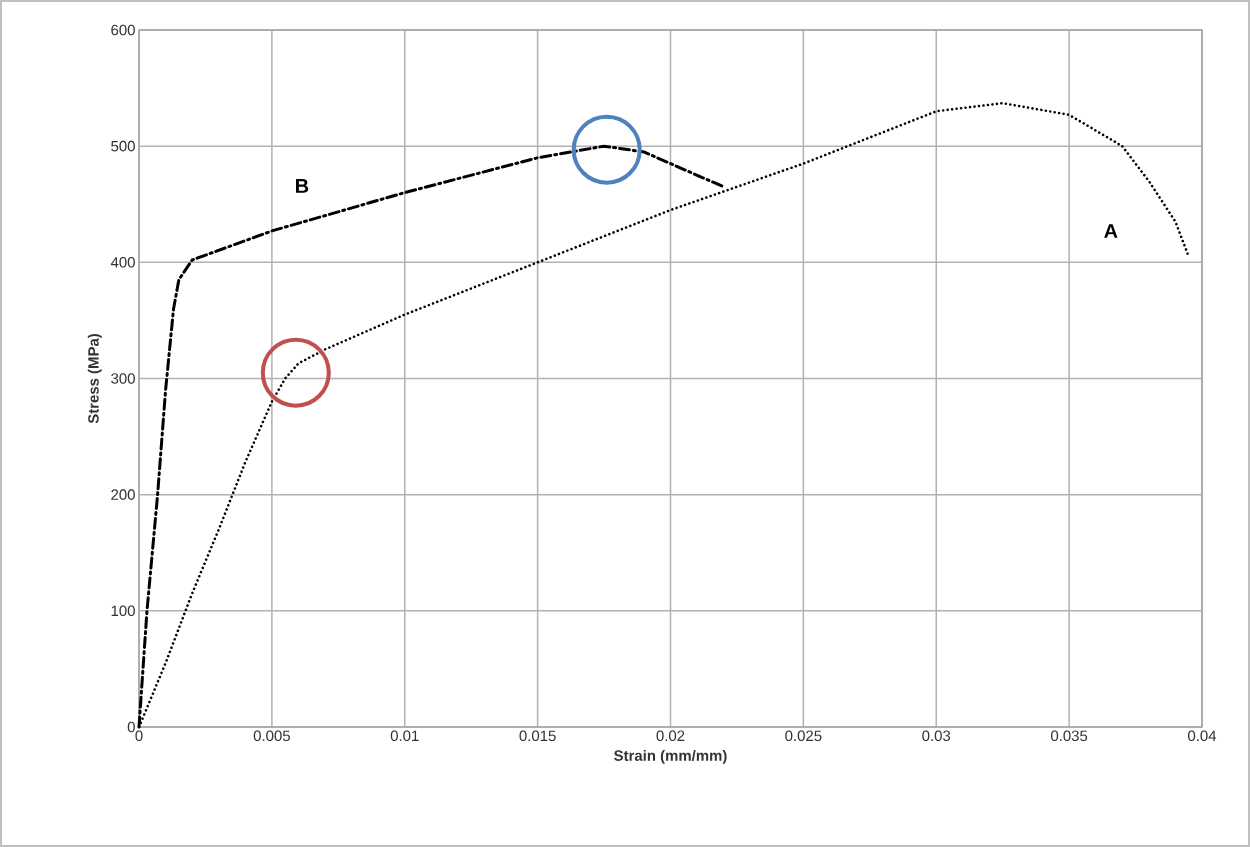  What do you see at coordinates (123, 611) in the screenshot?
I see `y-tick-label: 100` at bounding box center [123, 611].